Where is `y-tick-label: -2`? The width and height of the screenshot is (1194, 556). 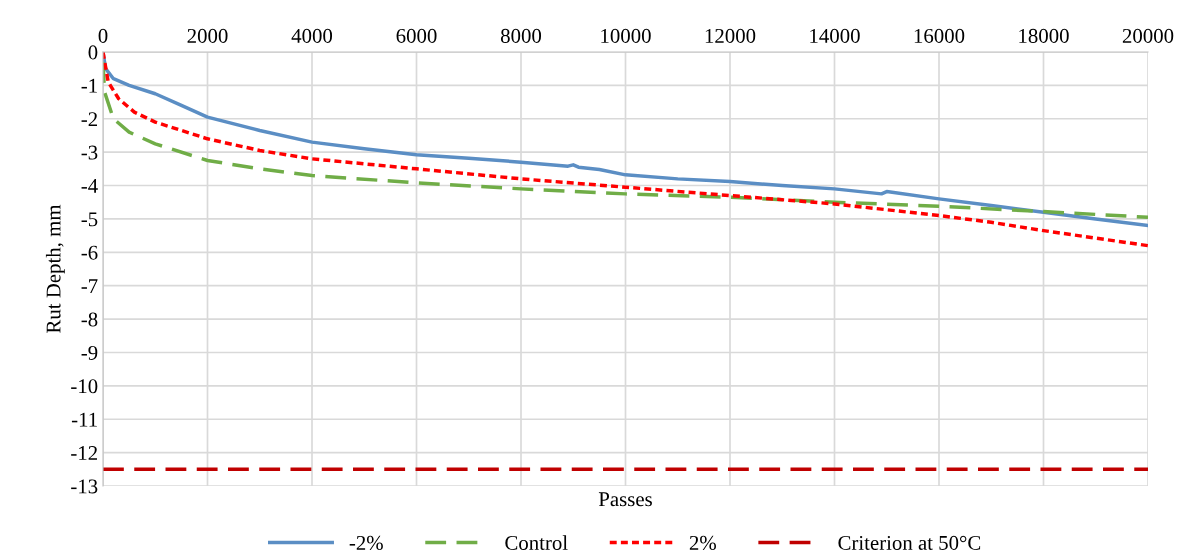 y-tick-label: -2 is located at coordinates (89, 119).